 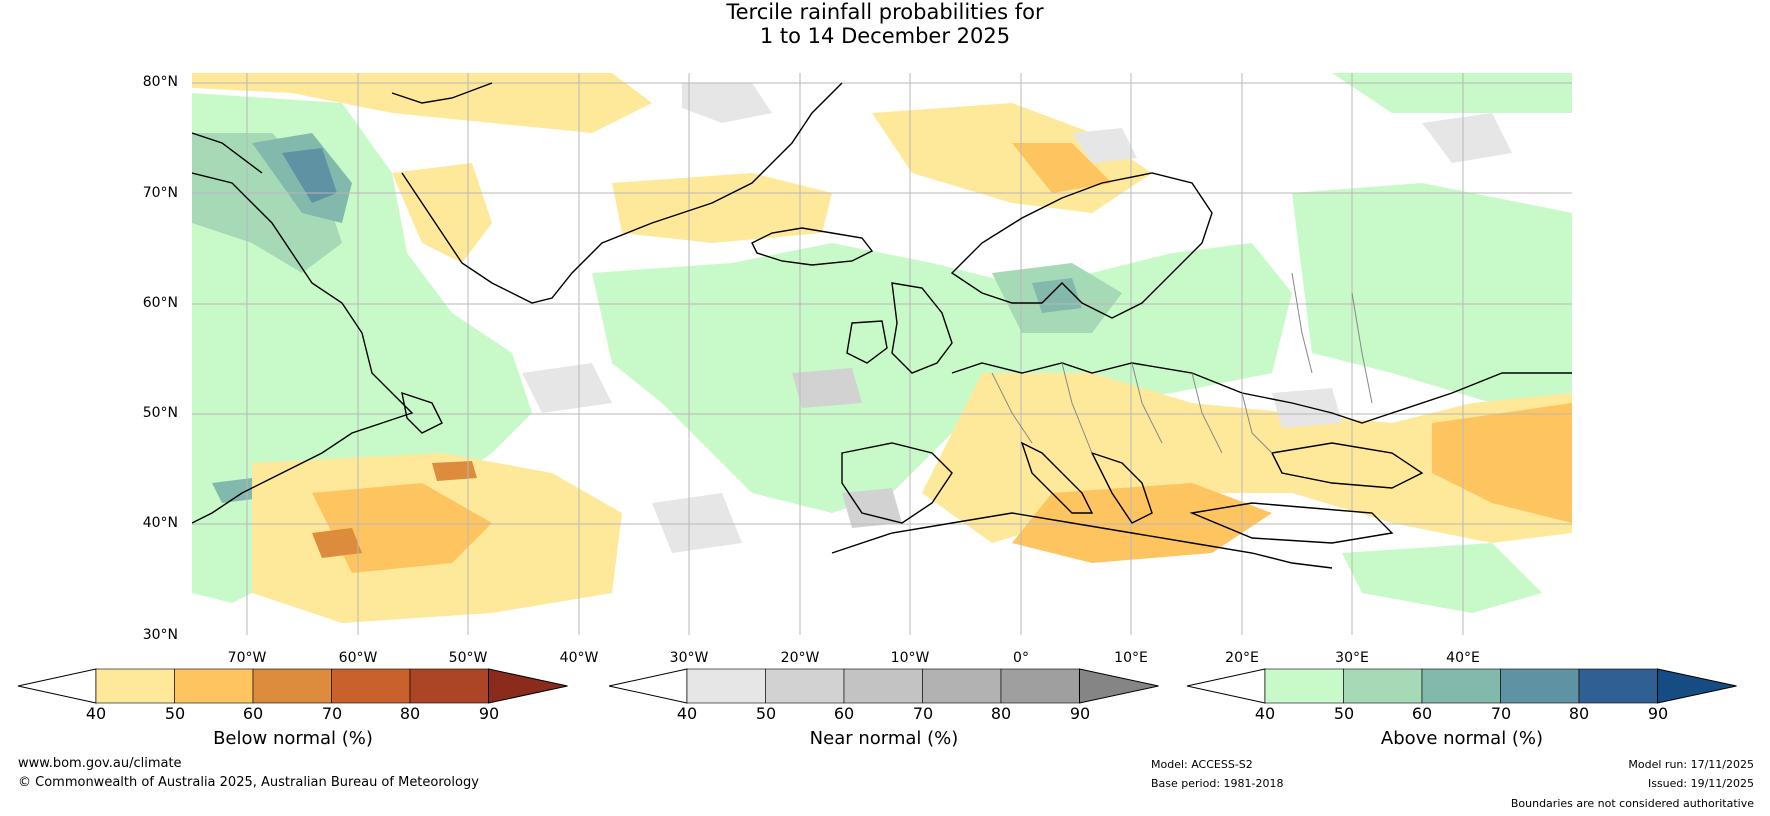 What do you see at coordinates (293, 738) in the screenshot?
I see `below-normal-label: Below normal (%)` at bounding box center [293, 738].